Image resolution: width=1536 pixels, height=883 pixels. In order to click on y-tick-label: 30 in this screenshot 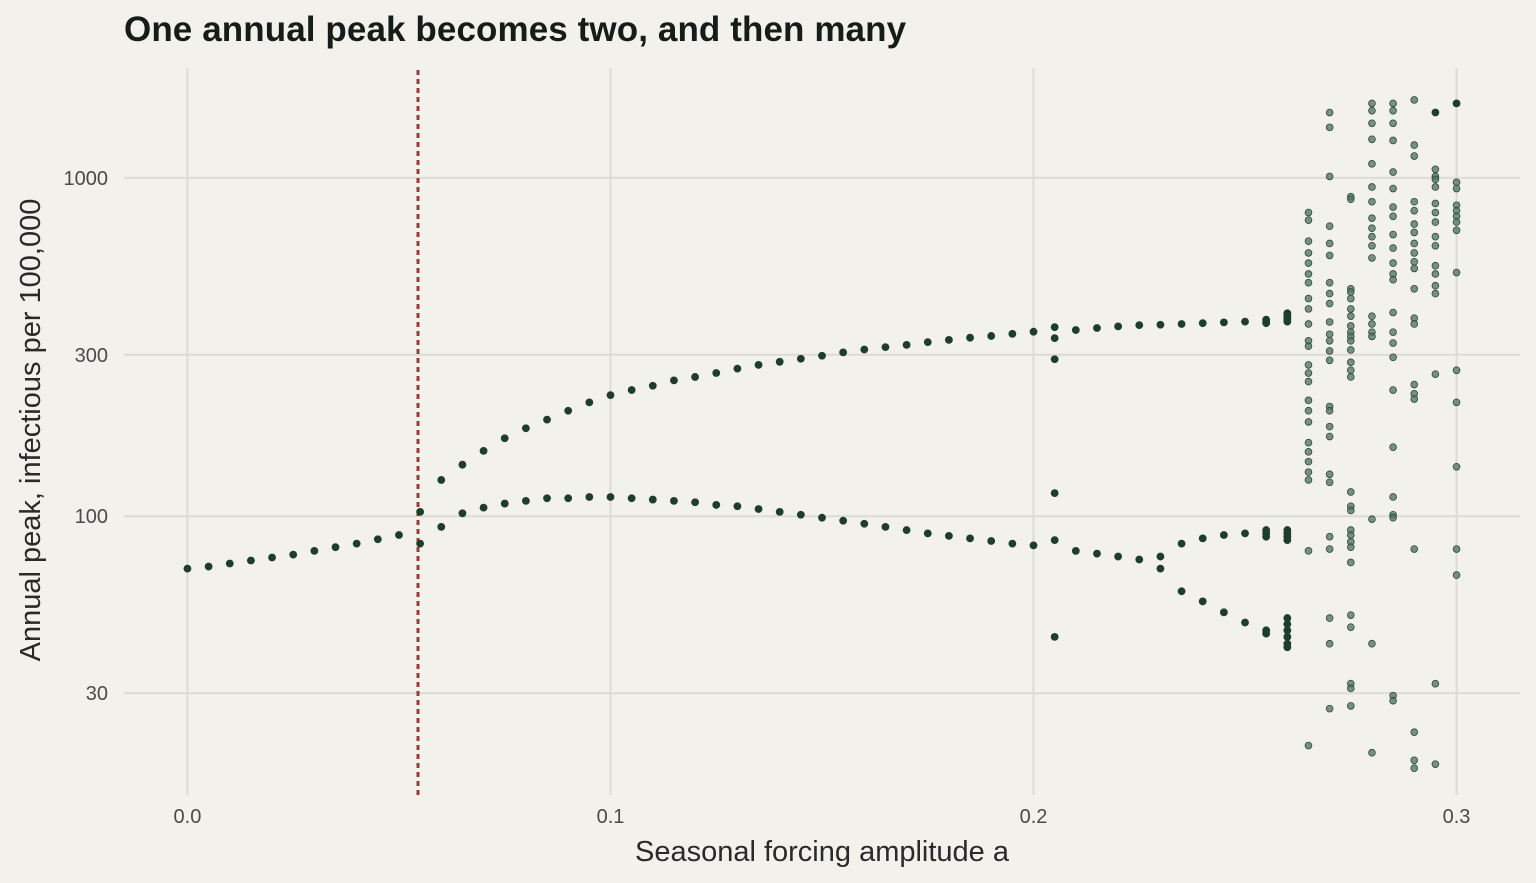, I will do `click(97, 694)`.